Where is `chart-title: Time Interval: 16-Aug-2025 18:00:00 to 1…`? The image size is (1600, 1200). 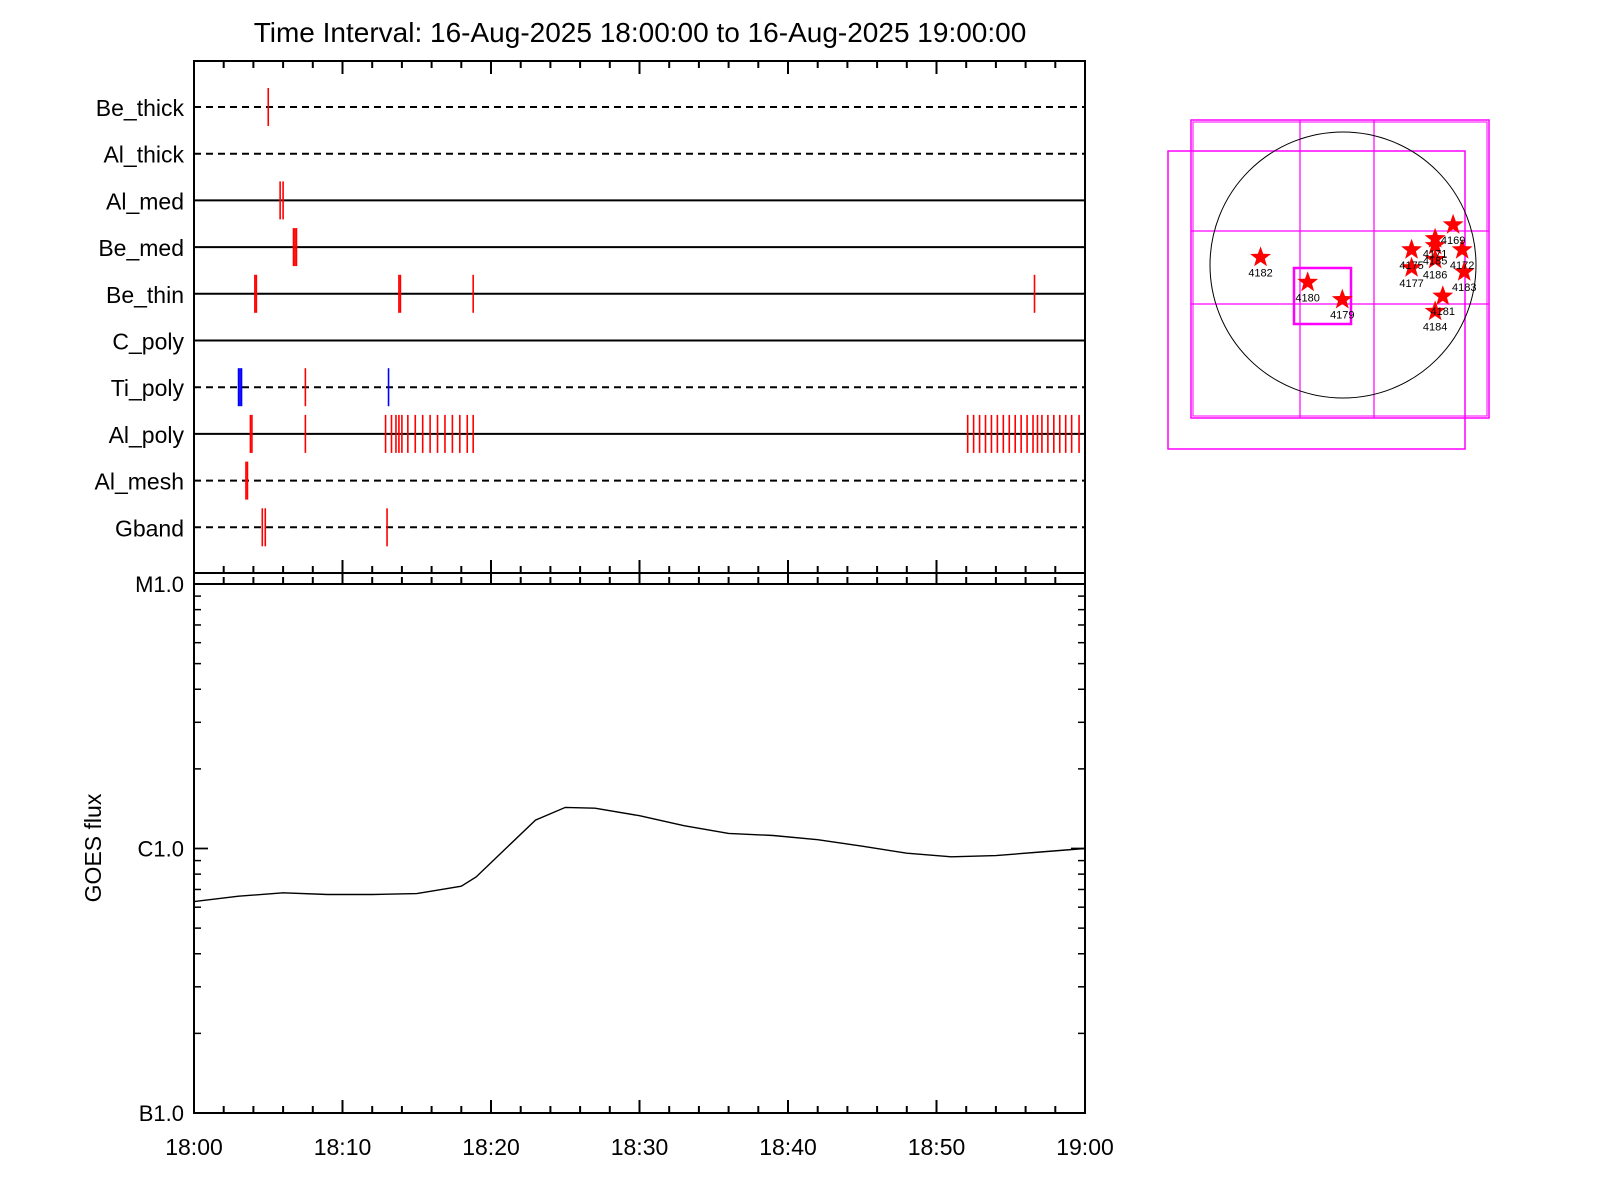
chart-title: Time Interval: 16-Aug-2025 18:00:00 to 1… is located at coordinates (640, 32).